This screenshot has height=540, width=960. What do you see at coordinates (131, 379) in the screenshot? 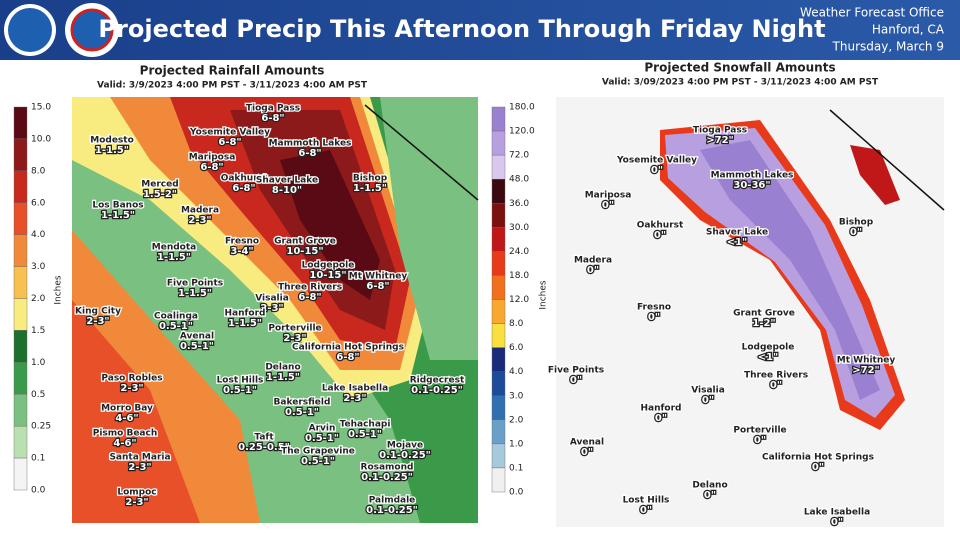
I see `location-name: Paso Robles` at bounding box center [131, 379].